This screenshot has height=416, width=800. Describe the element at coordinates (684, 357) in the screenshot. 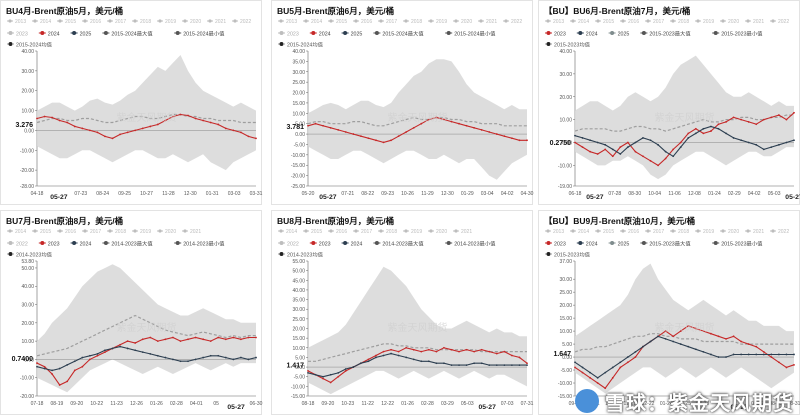

I see `series-line-2023` at that location.